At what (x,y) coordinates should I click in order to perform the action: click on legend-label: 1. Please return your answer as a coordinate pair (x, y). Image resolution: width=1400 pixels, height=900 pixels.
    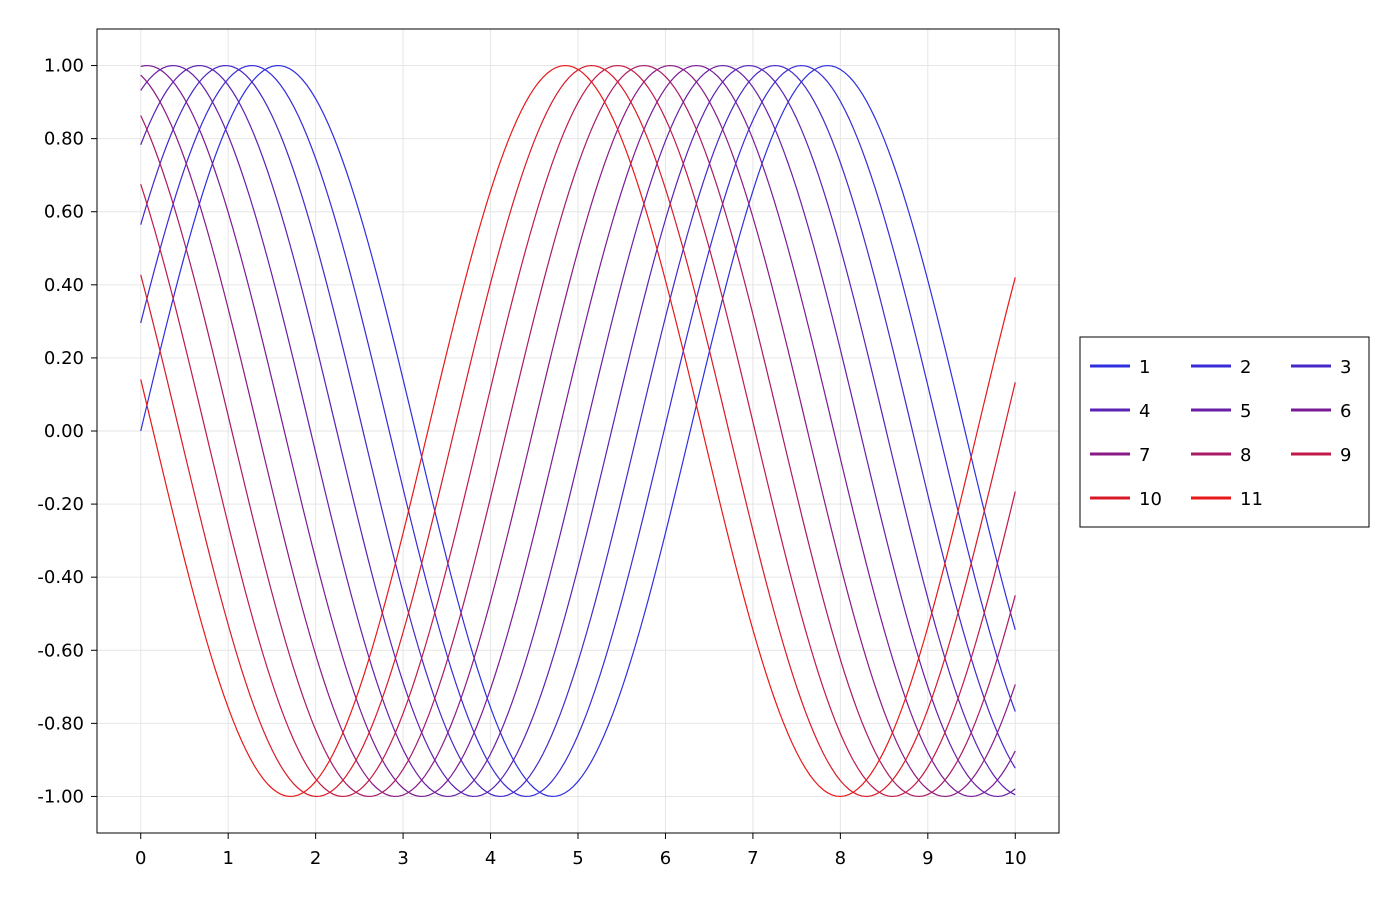
    Looking at the image, I should click on (1144, 367).